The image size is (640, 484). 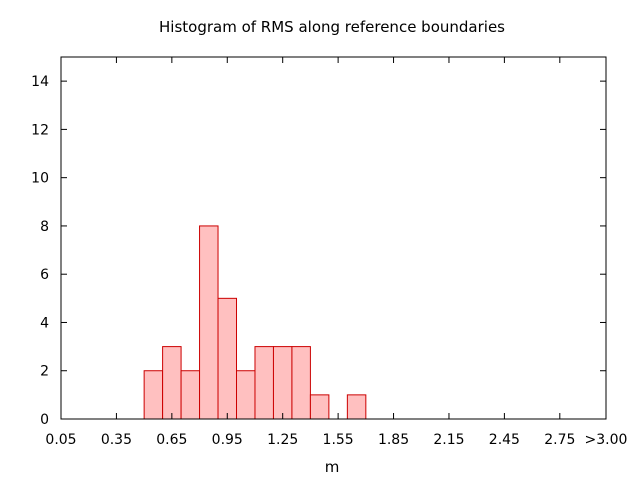 I want to click on x-tick-label: 1.85, so click(x=393, y=440).